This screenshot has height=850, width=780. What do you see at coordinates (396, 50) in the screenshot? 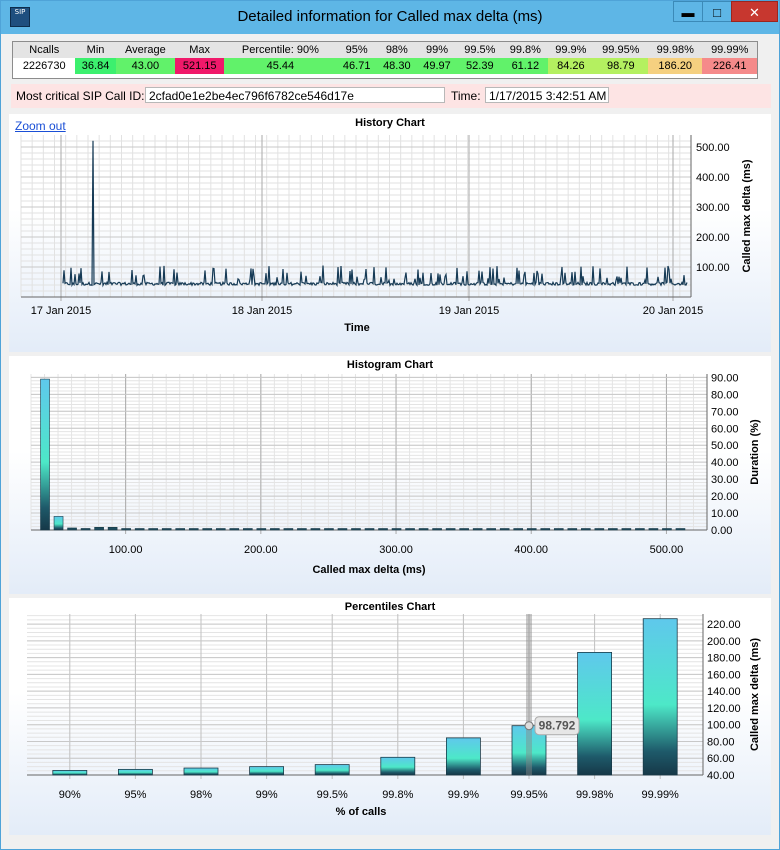
I see `stat-header: 98%` at bounding box center [396, 50].